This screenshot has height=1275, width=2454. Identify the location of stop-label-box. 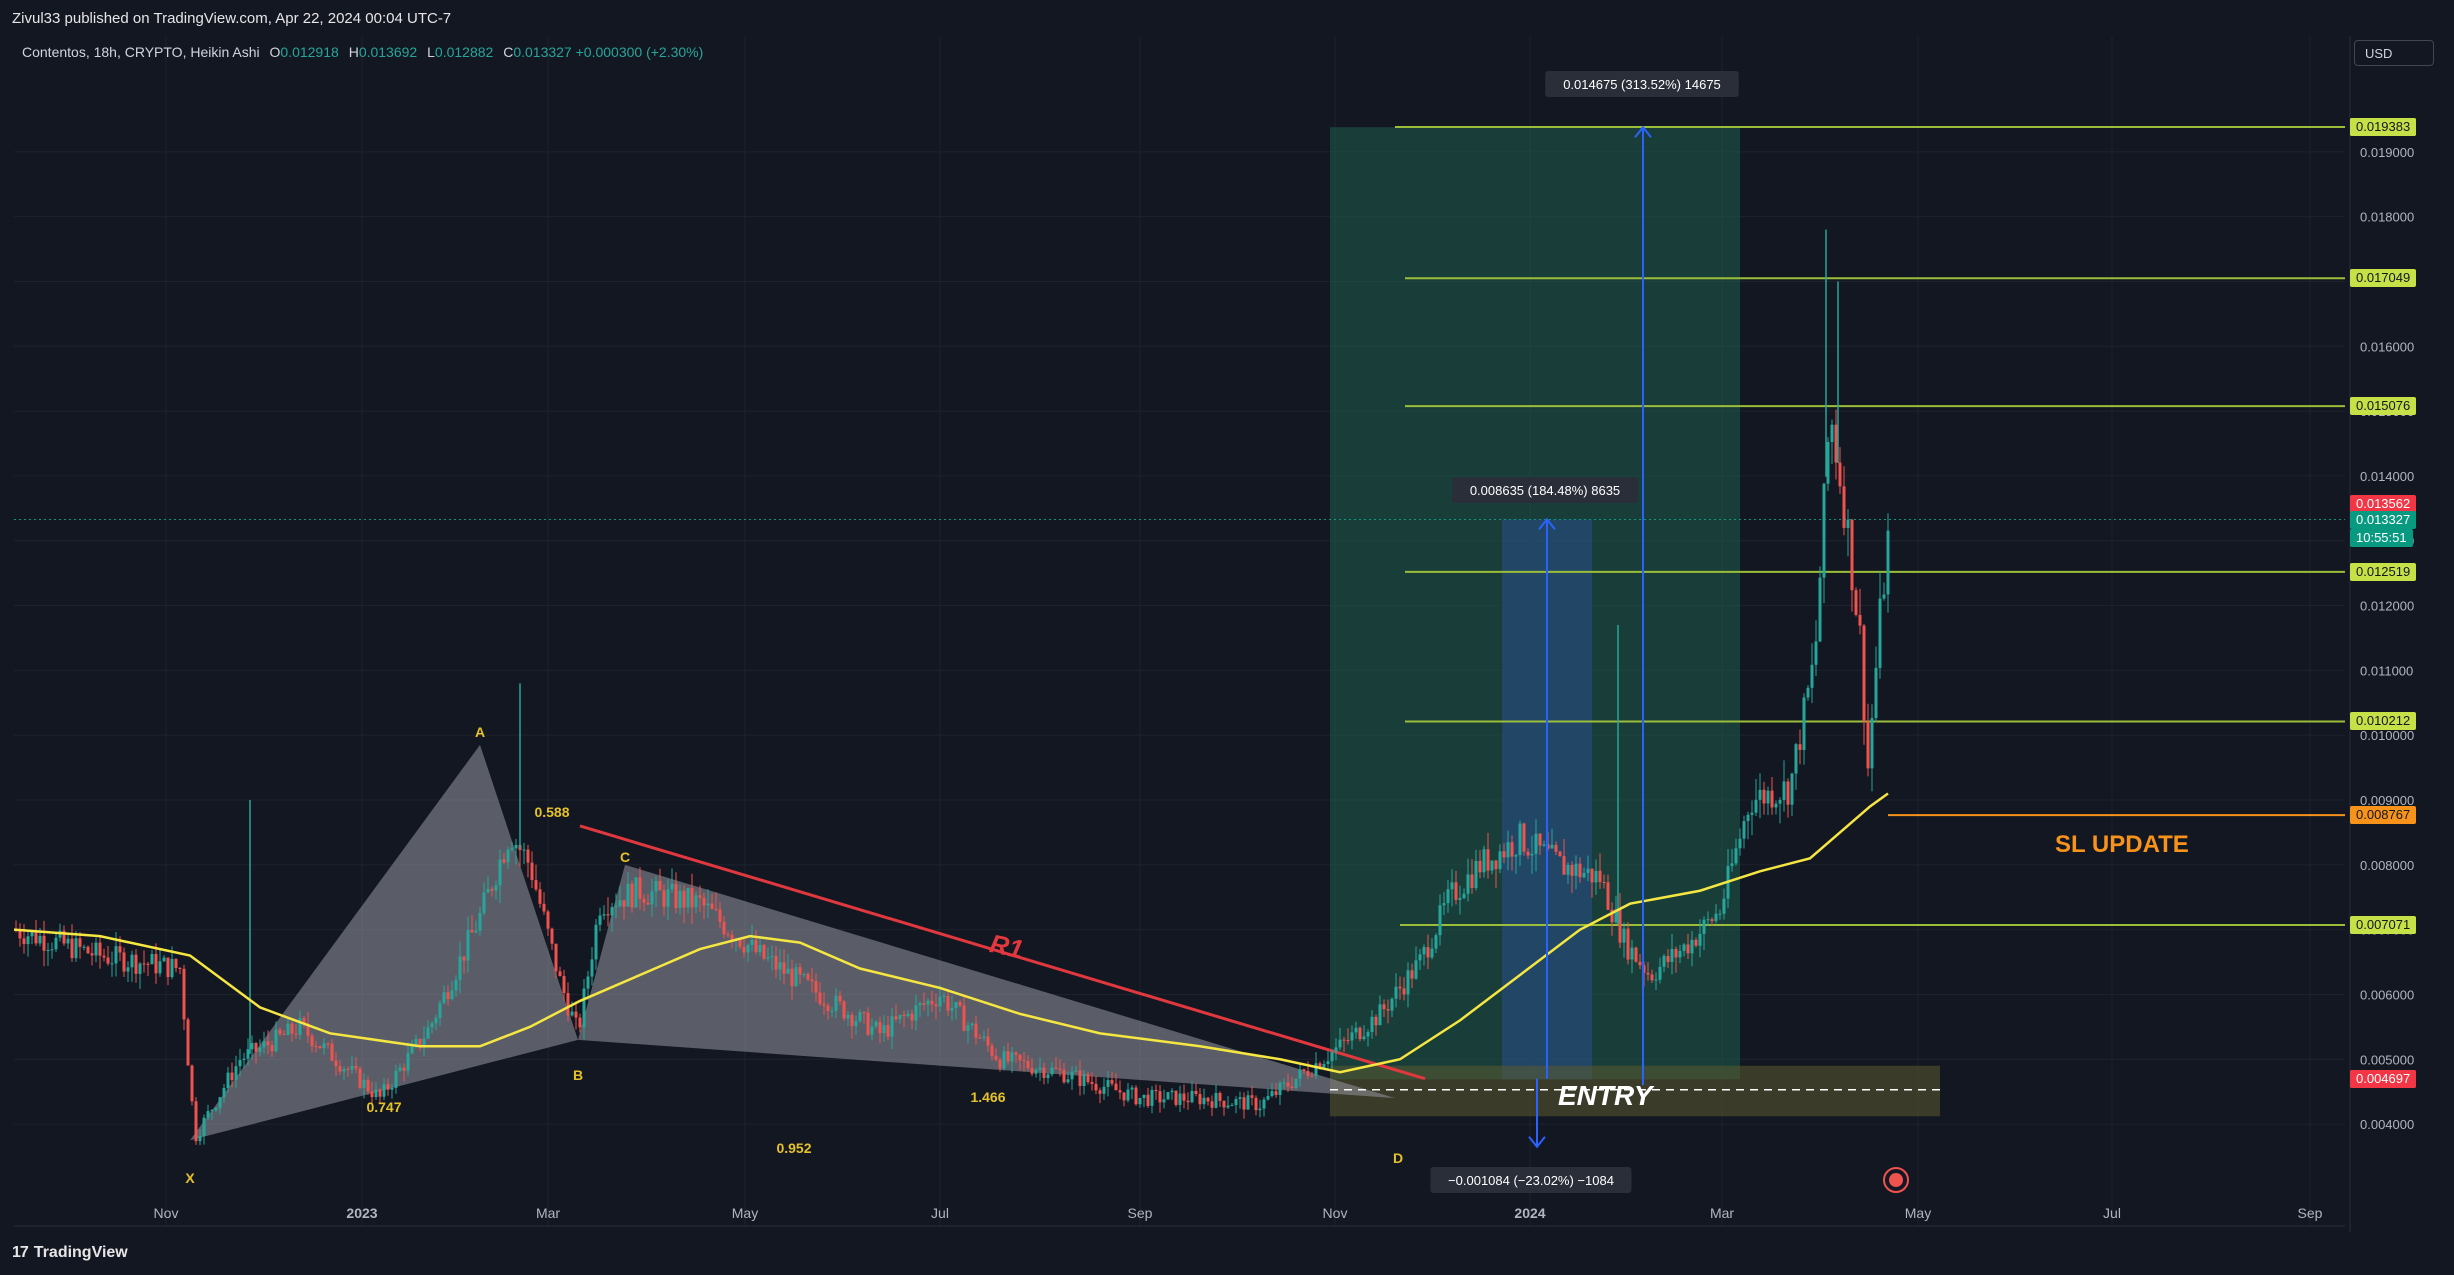
(1531, 1180).